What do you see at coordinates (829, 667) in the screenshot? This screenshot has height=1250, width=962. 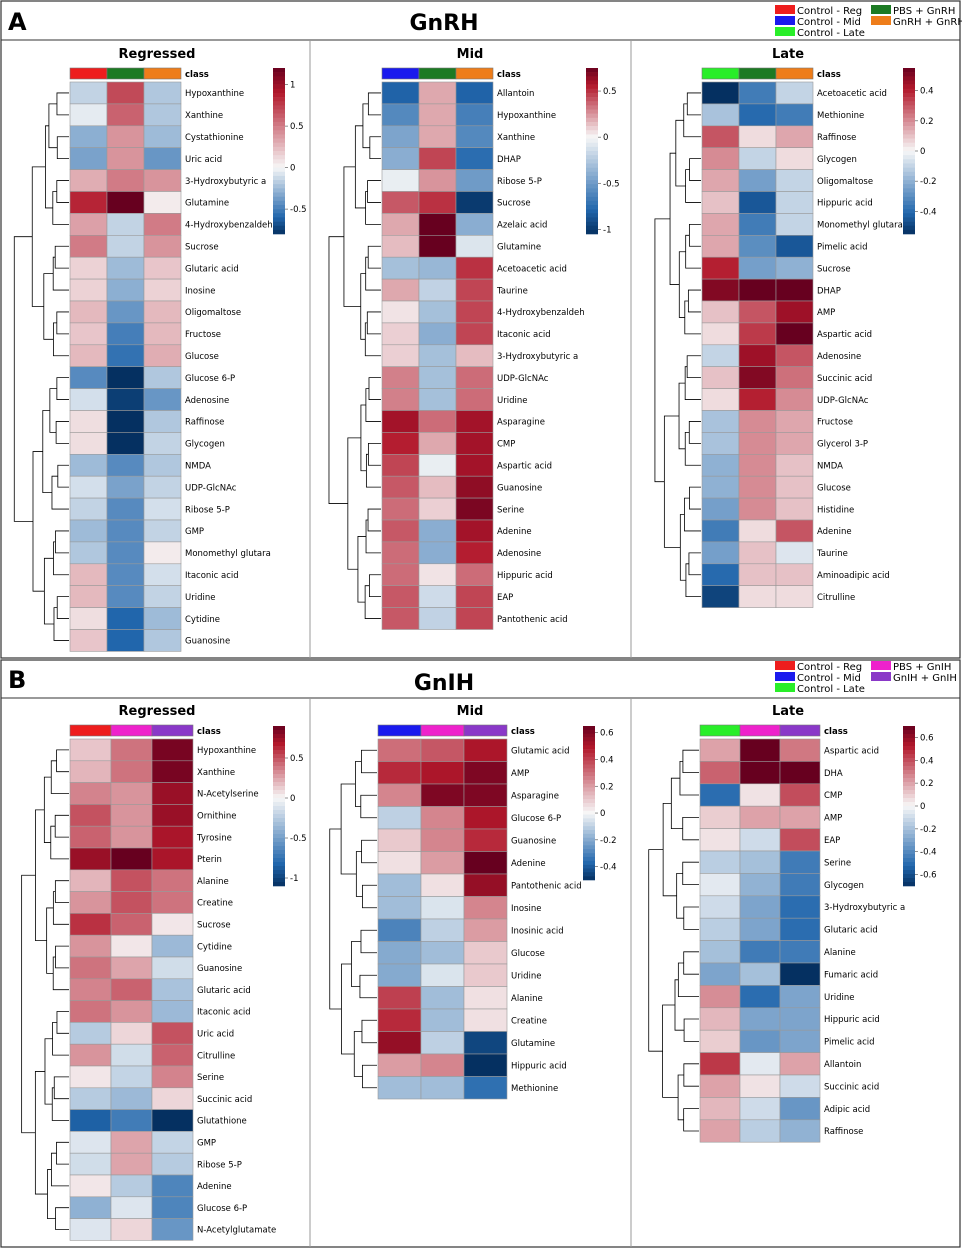 I see `legend-label: Control - Reg` at bounding box center [829, 667].